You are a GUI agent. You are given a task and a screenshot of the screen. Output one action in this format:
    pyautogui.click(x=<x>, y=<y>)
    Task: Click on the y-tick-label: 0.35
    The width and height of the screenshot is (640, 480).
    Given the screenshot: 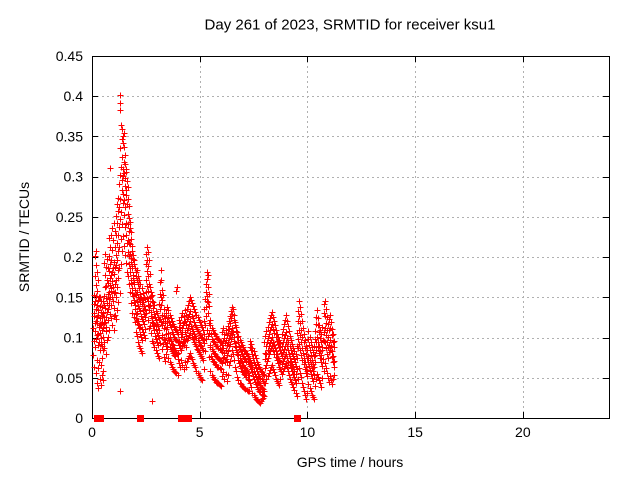 What is the action you would take?
    pyautogui.click(x=69, y=136)
    